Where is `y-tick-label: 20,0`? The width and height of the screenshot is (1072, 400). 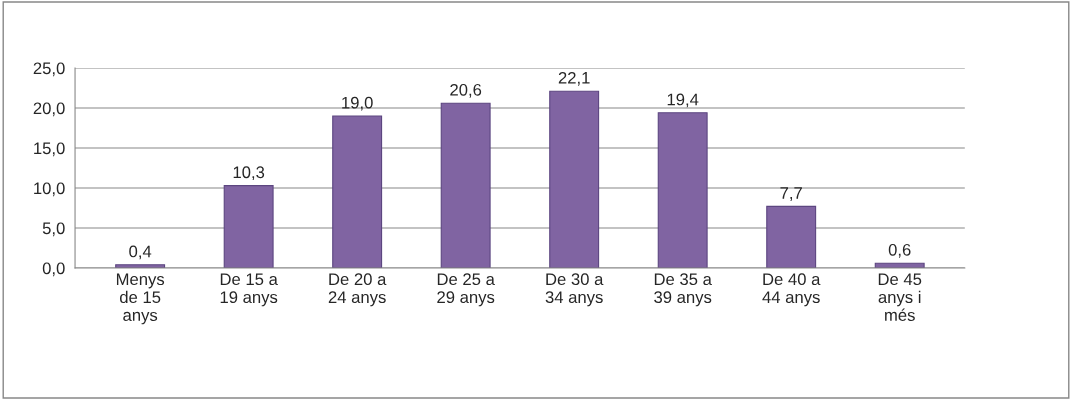 y-tick-label: 20,0 is located at coordinates (49, 109).